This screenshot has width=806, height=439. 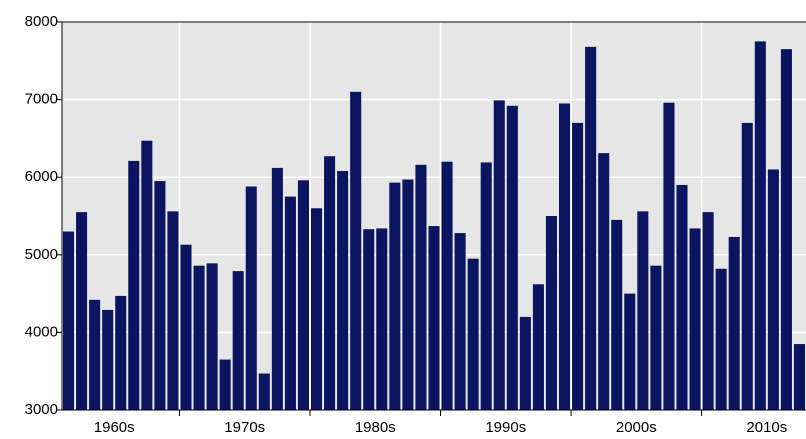 What do you see at coordinates (244, 427) in the screenshot?
I see `x-tick-label: 1970s` at bounding box center [244, 427].